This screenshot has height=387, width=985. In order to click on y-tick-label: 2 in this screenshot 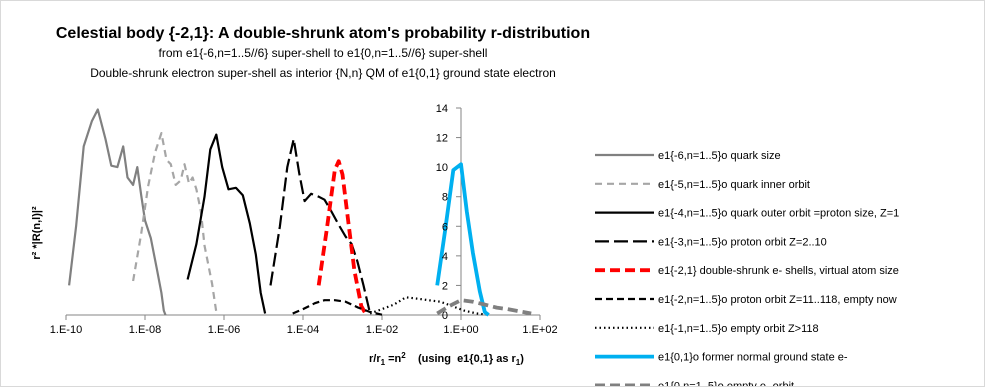, I will do `click(445, 286)`.